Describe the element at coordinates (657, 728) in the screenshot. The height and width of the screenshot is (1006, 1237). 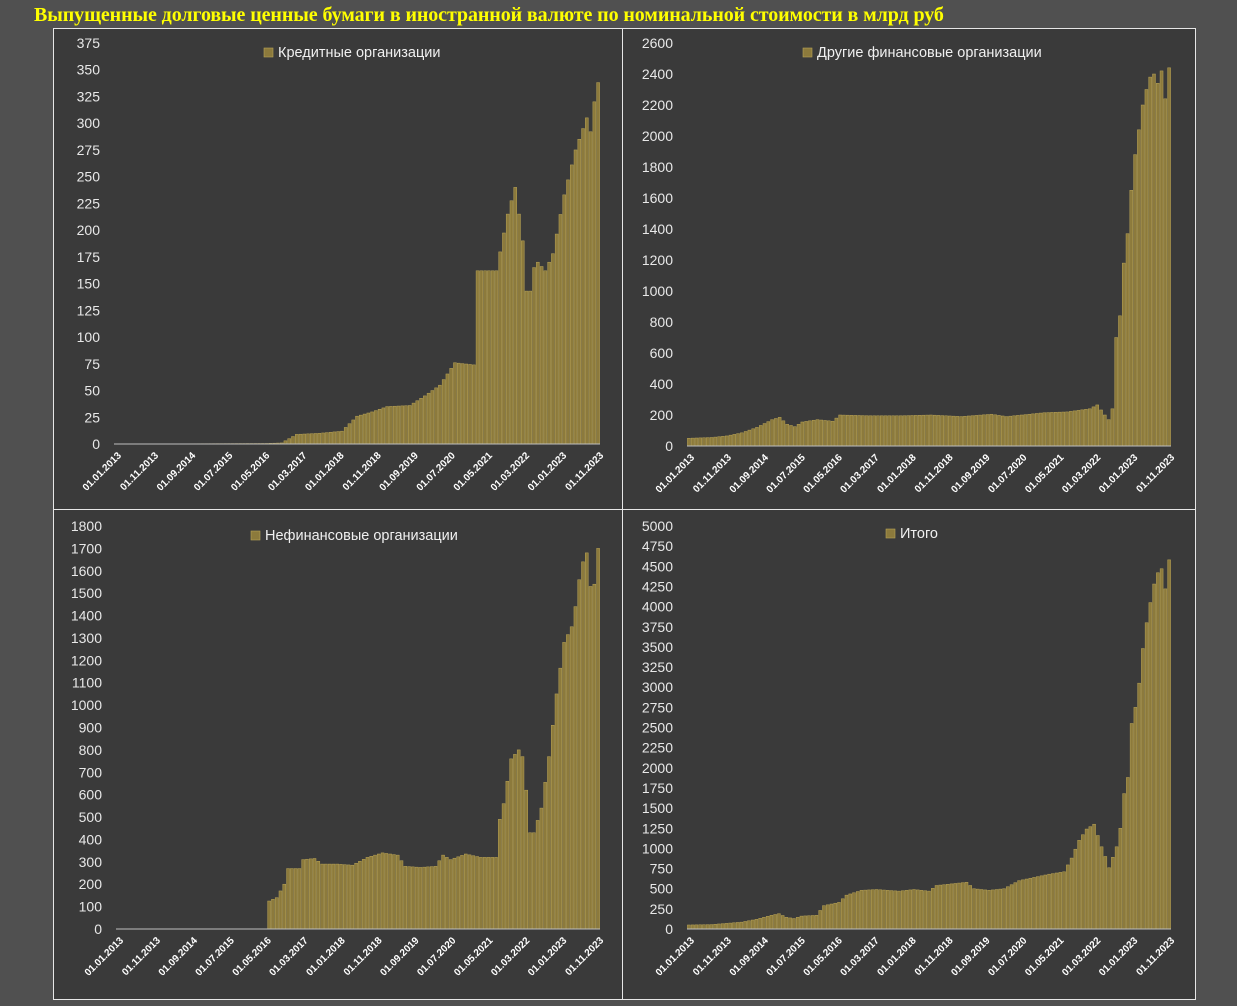
I see `y-tick-label: 2500` at that location.